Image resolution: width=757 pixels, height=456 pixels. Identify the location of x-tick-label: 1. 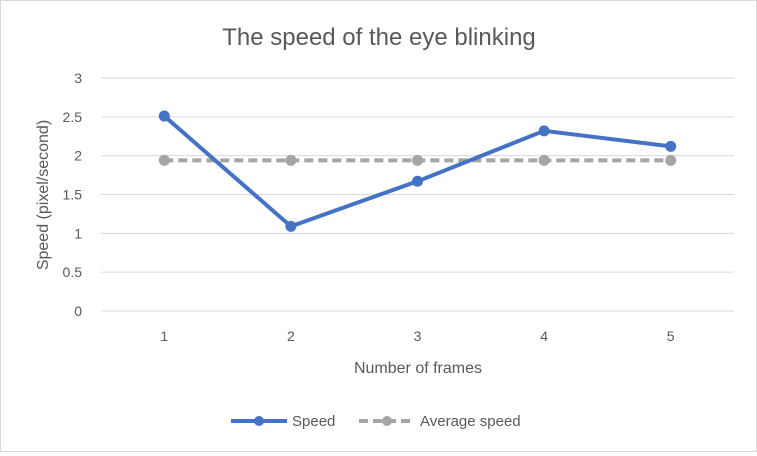
(164, 336).